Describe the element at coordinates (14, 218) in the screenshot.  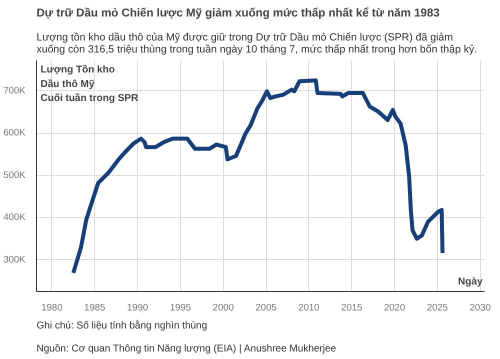
I see `y-tick-label: 400K` at that location.